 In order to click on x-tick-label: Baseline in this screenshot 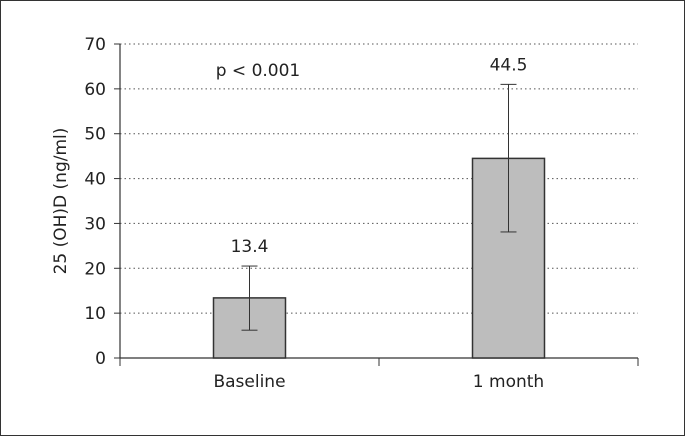, I will do `click(249, 382)`.